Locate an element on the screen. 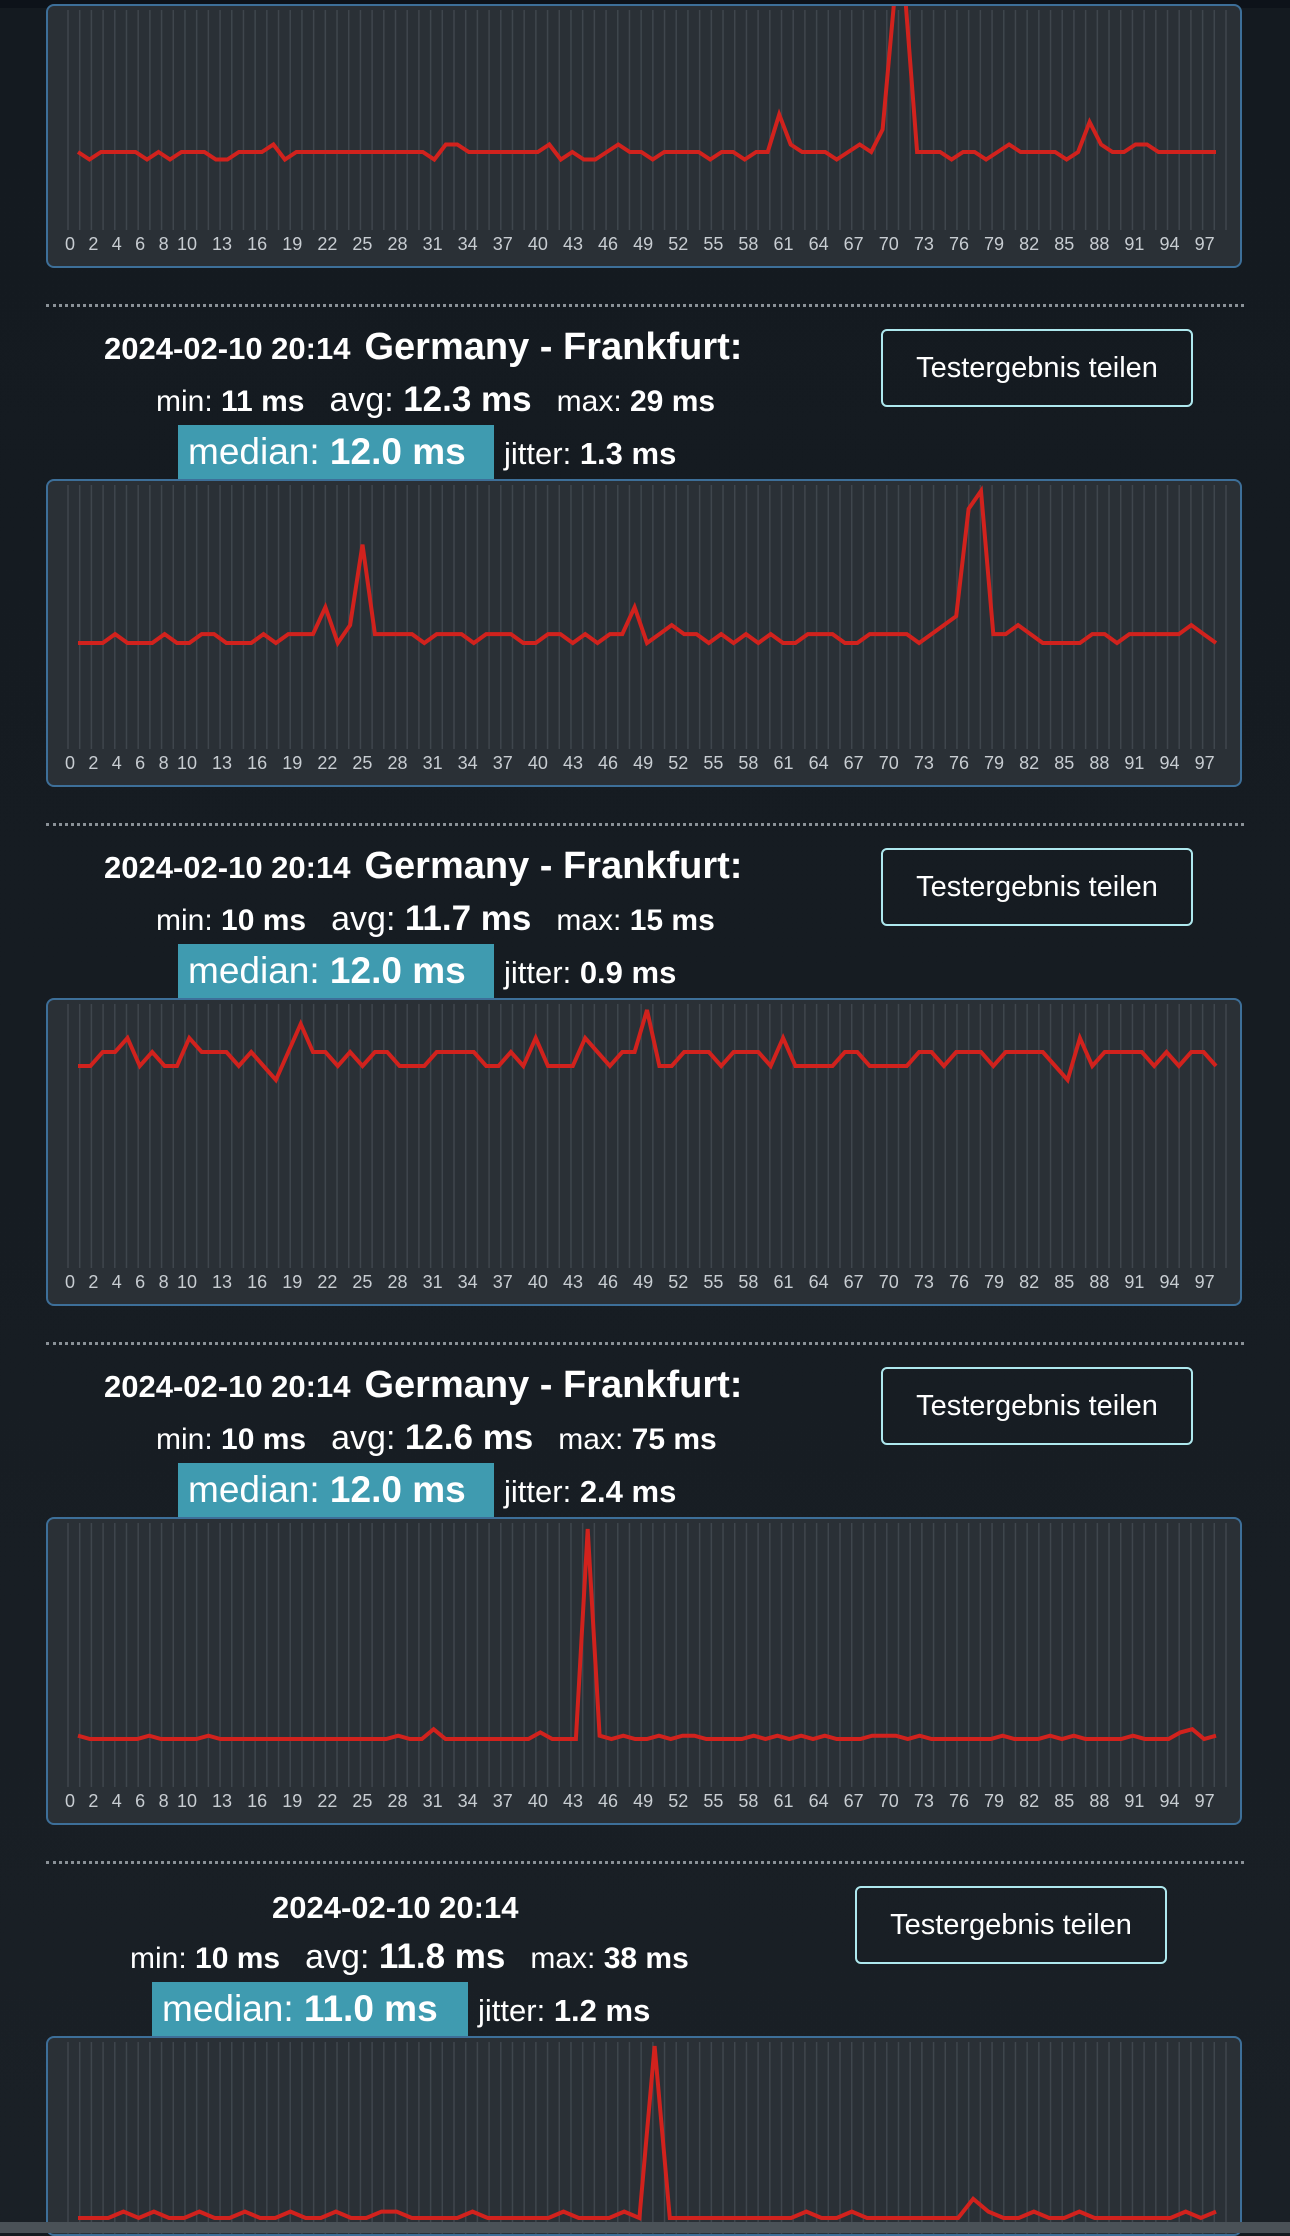  x-tick-label: 4 is located at coordinates (117, 1801).